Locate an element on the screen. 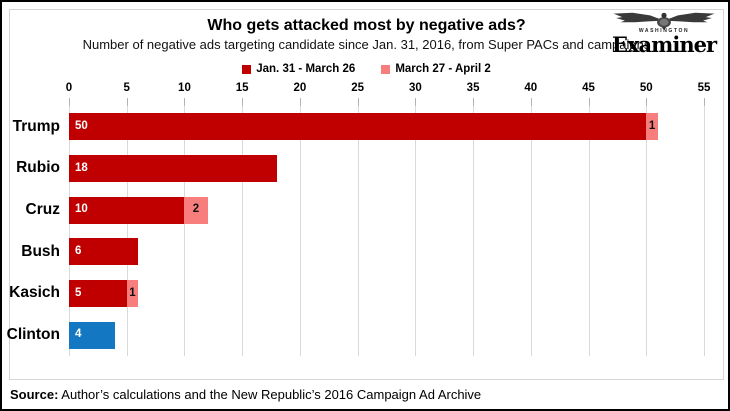 The width and height of the screenshot is (730, 411). bar-value-label: 18 is located at coordinates (81, 167).